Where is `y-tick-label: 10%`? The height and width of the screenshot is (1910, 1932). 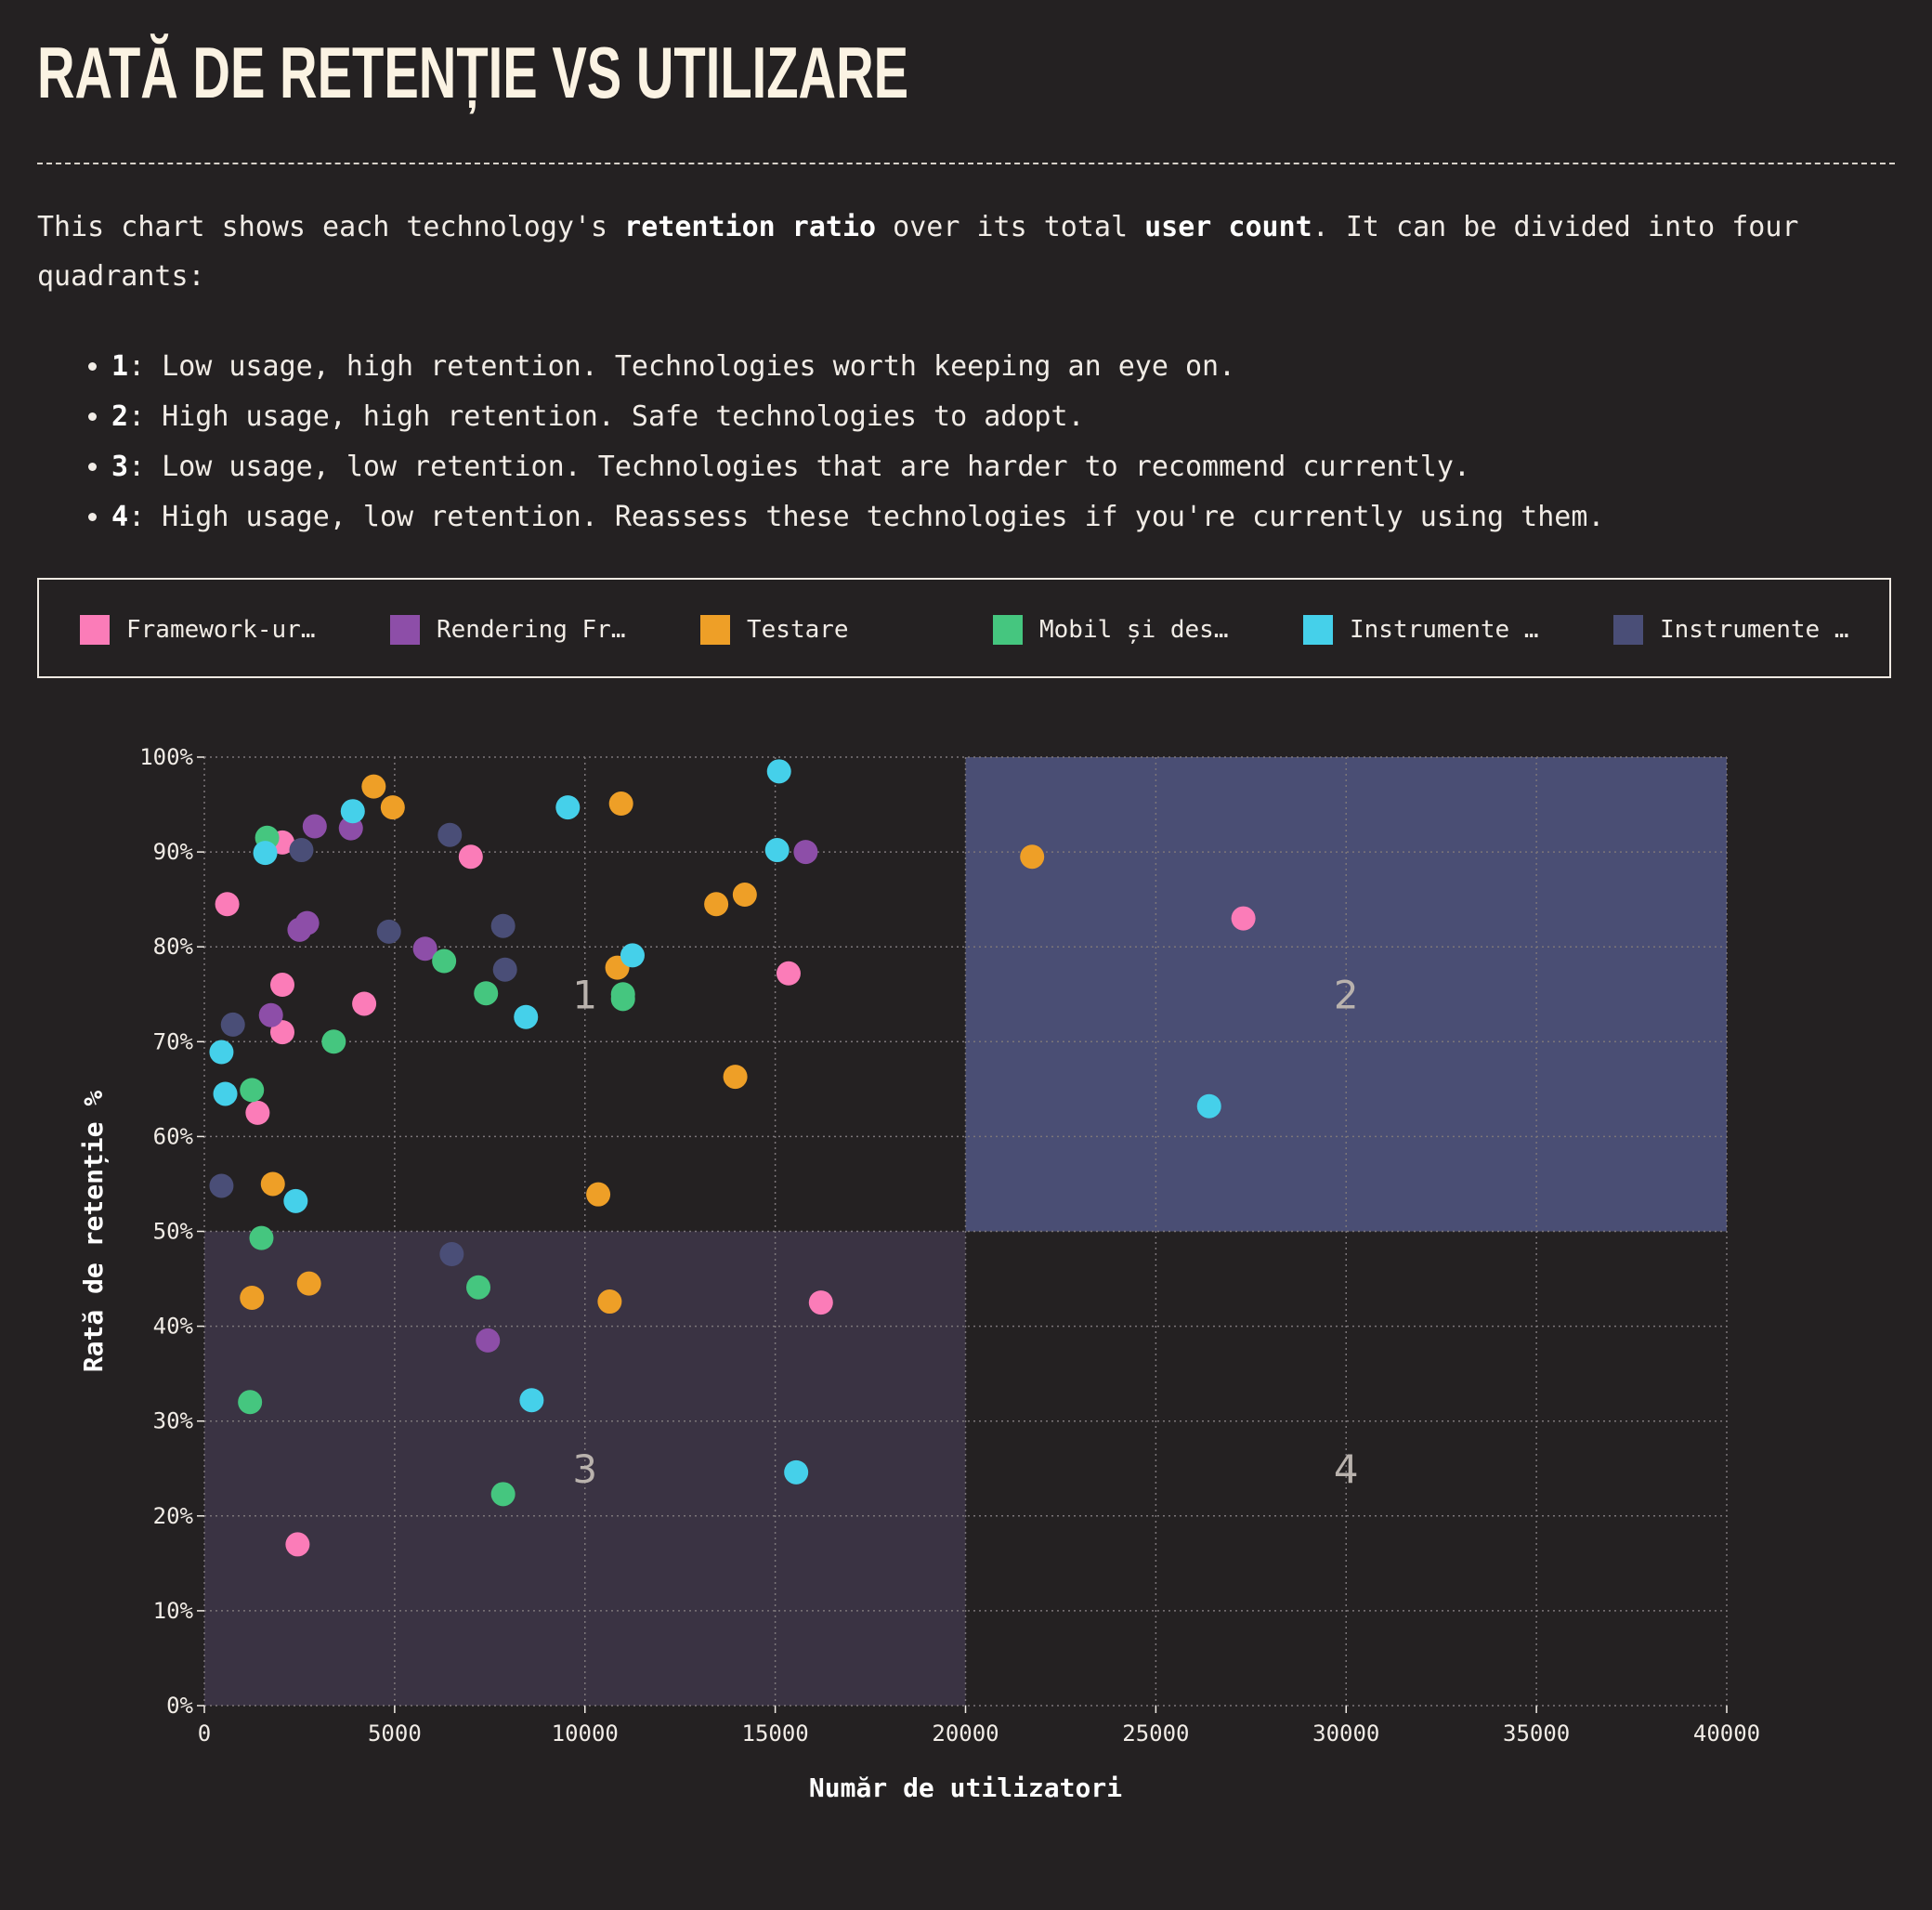 y-tick-label: 10% is located at coordinates (173, 1611).